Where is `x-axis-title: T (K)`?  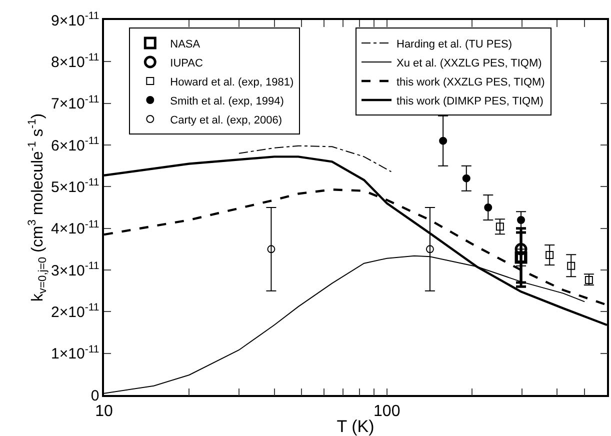
x-axis-title: T (K) is located at coordinates (355, 426).